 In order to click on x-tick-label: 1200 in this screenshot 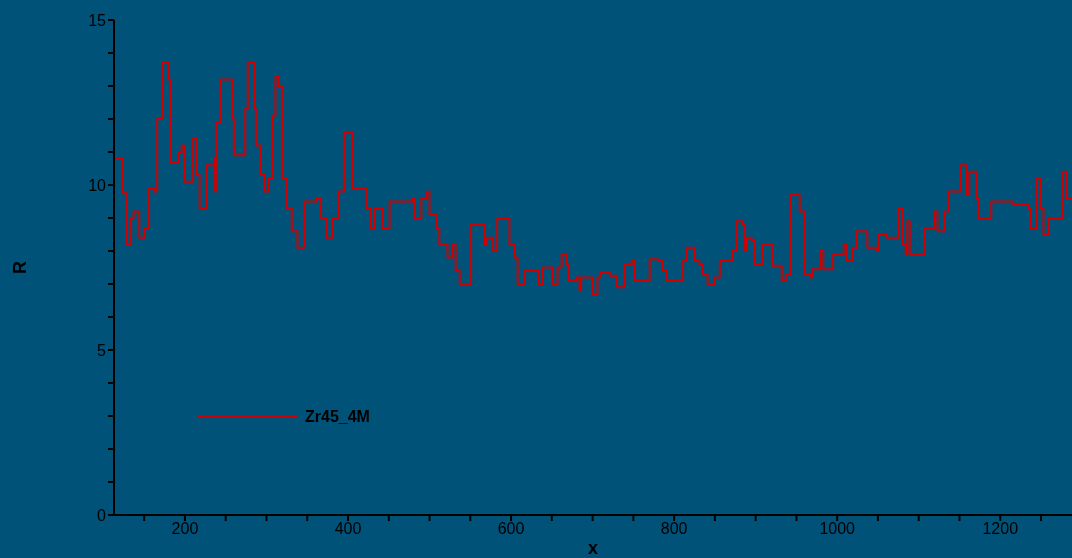, I will do `click(1000, 529)`.